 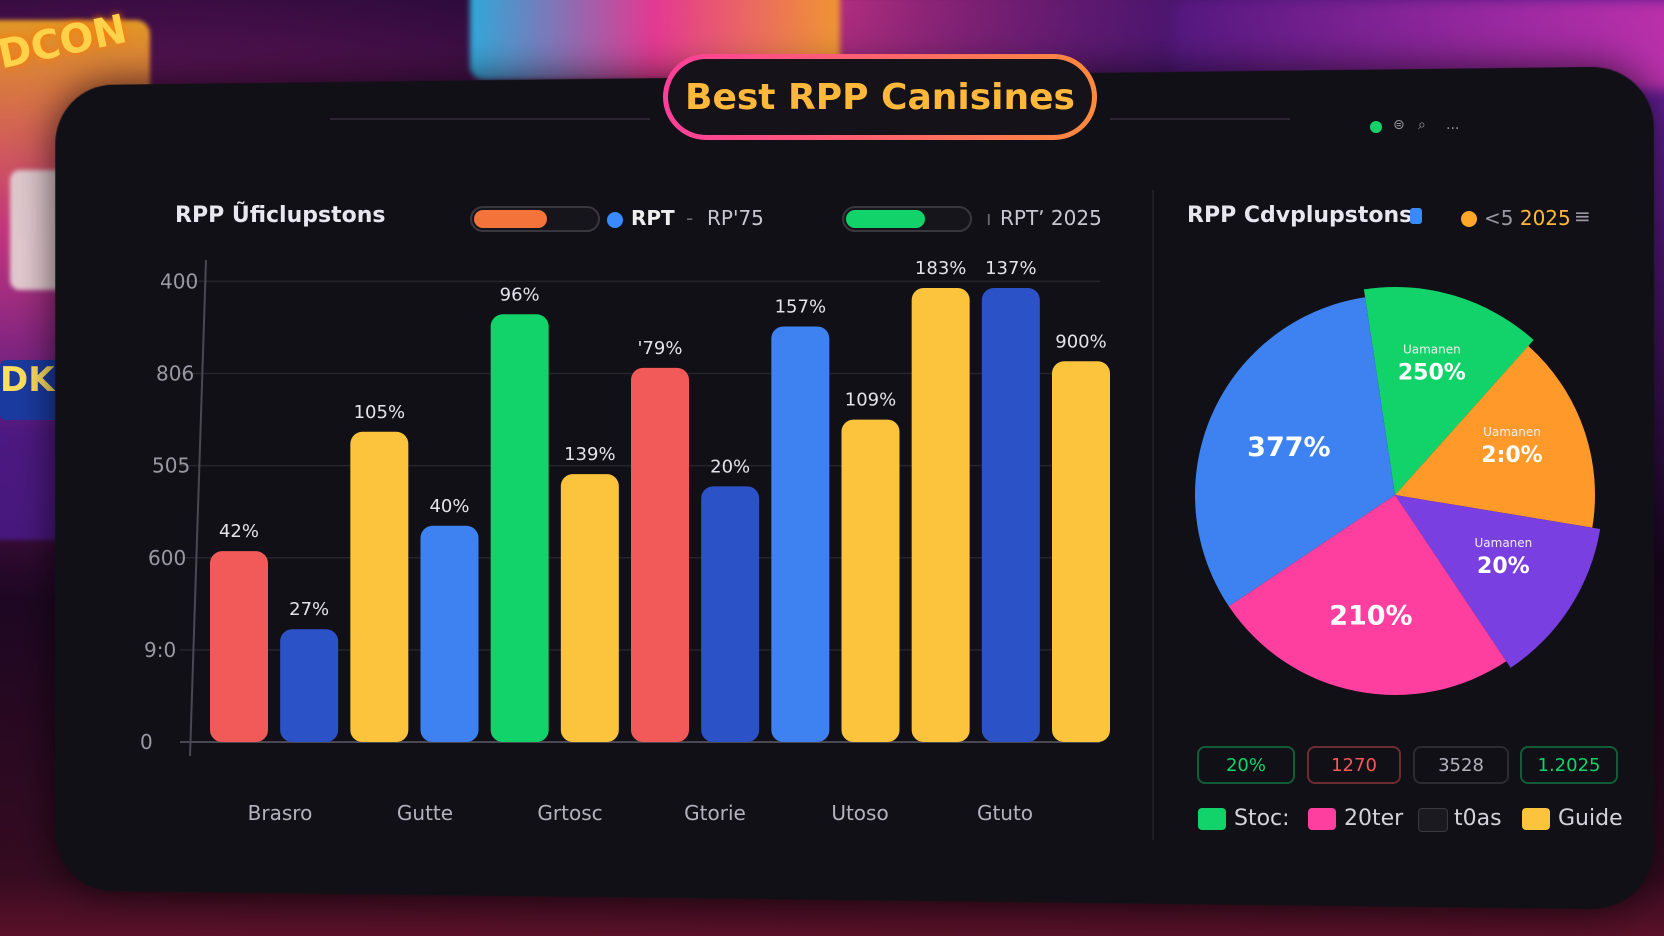 What do you see at coordinates (1370, 616) in the screenshot?
I see `pie-slice-label: 210%` at bounding box center [1370, 616].